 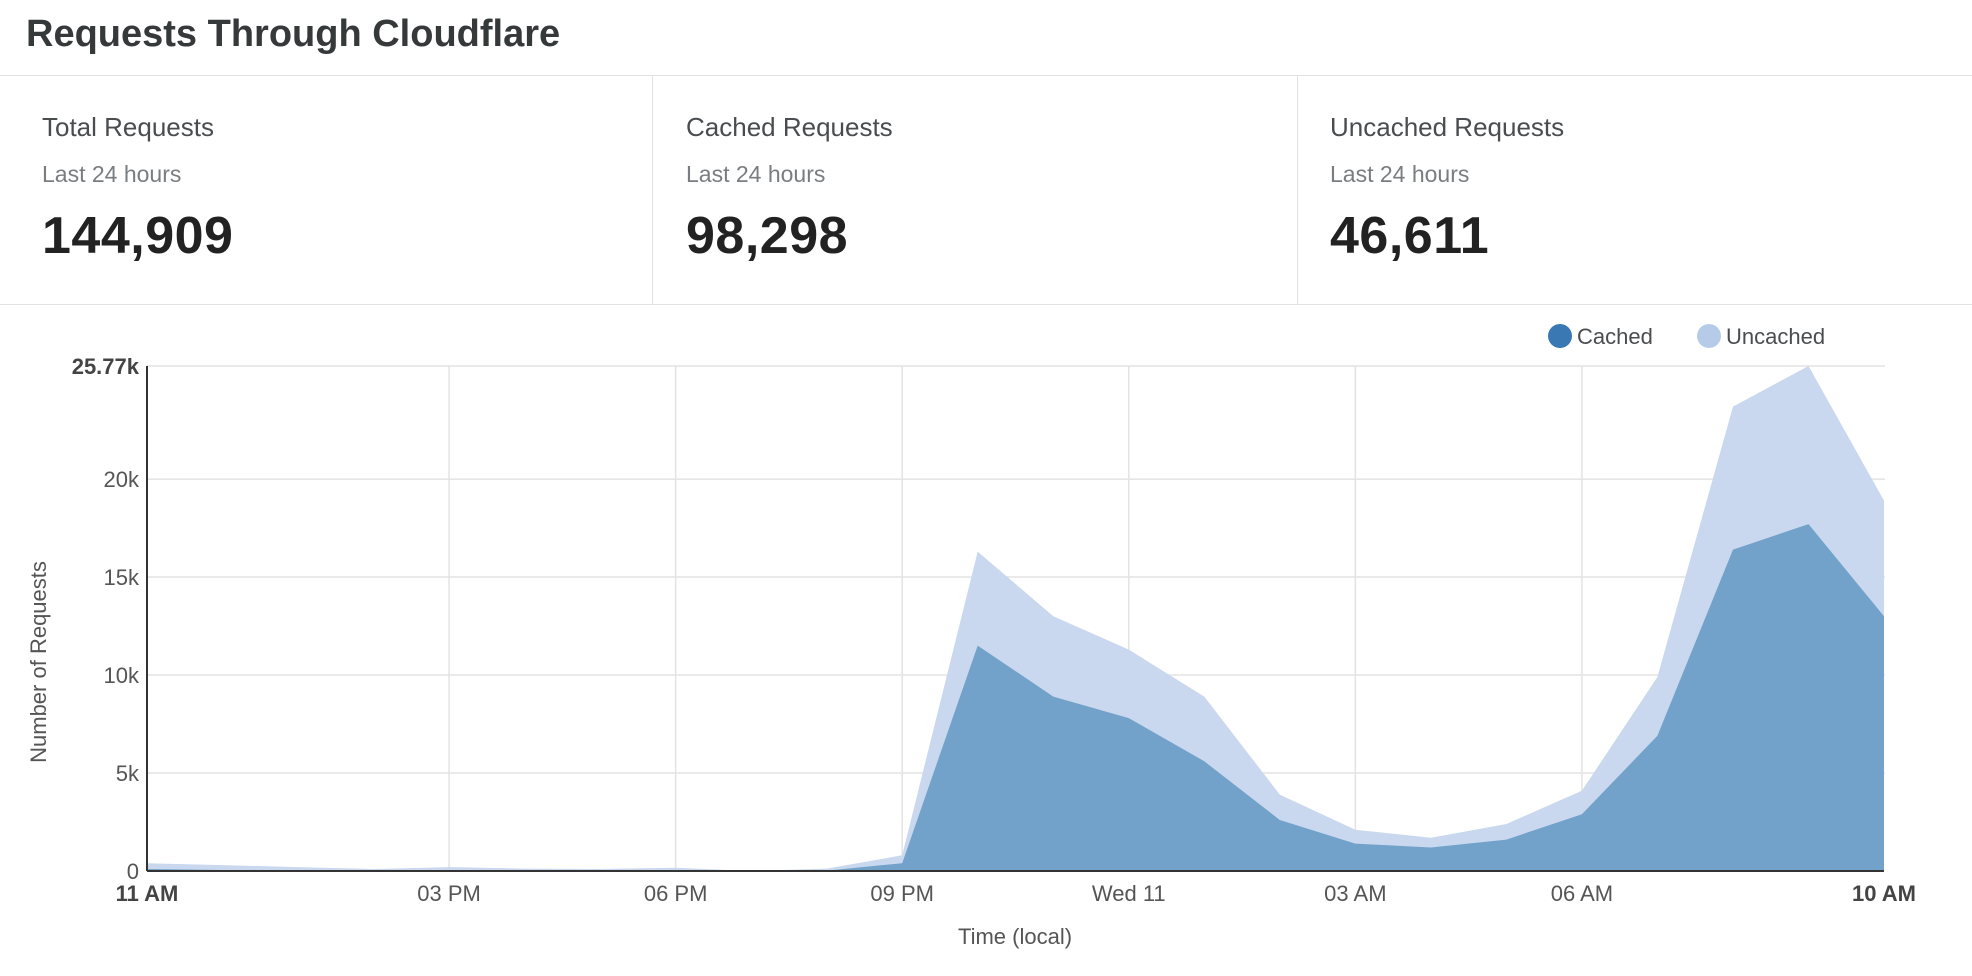 I want to click on stat-value: 144,909, so click(x=138, y=236).